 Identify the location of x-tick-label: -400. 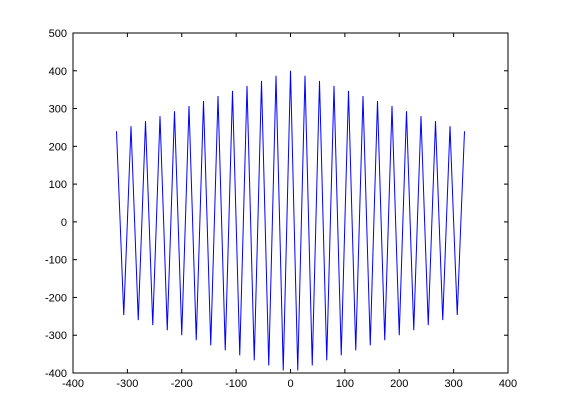
(73, 384).